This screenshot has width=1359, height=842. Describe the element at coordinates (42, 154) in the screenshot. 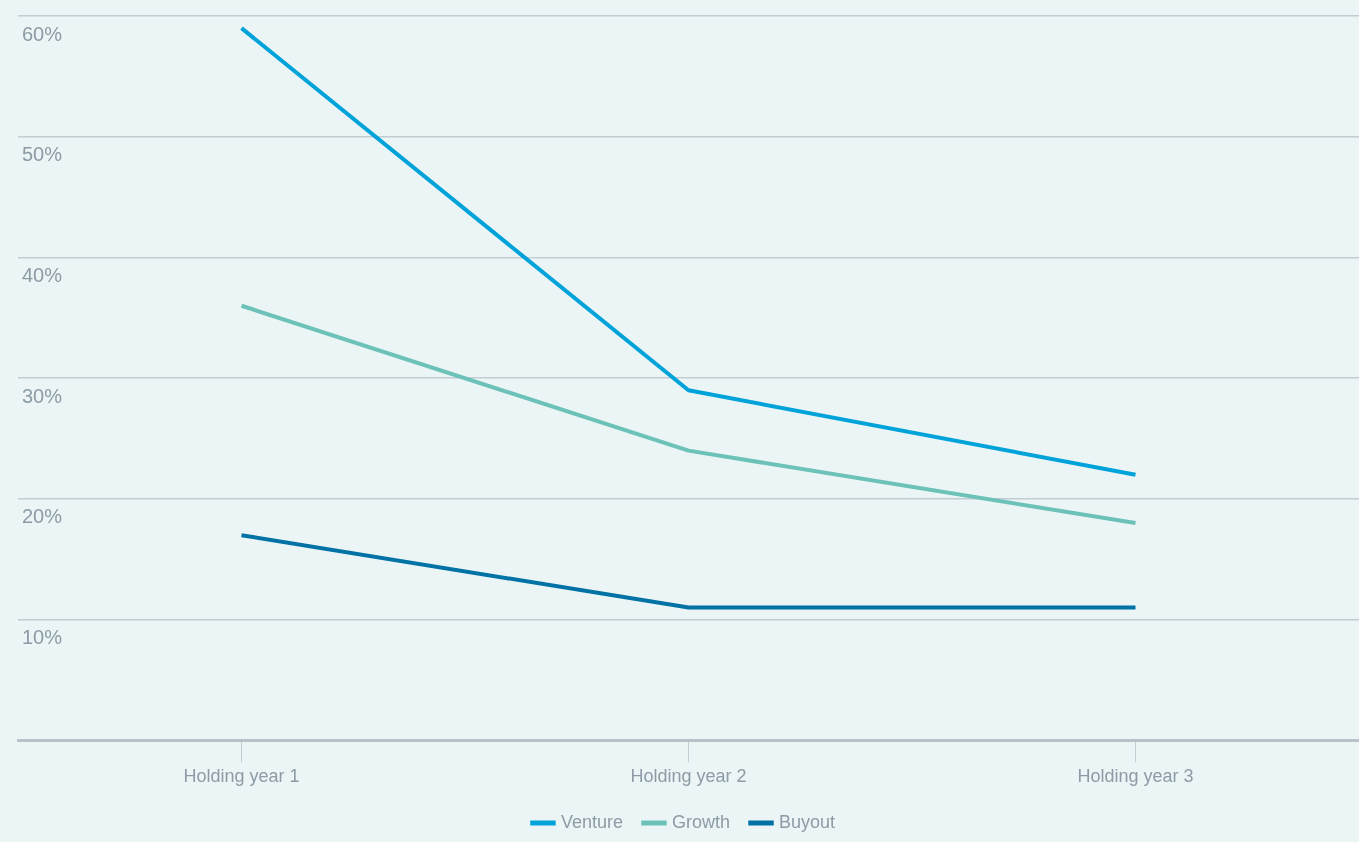

I see `y-tick-label: 50%` at that location.